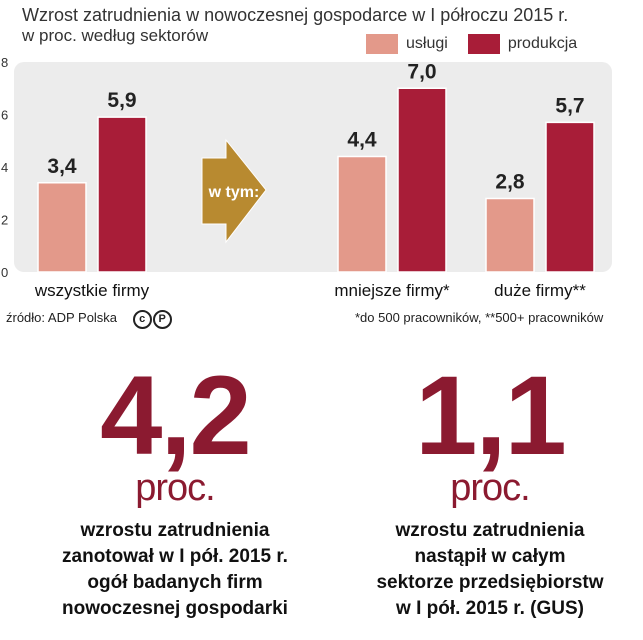 The image size is (643, 640). I want to click on y-tick-label: 2, so click(4, 220).